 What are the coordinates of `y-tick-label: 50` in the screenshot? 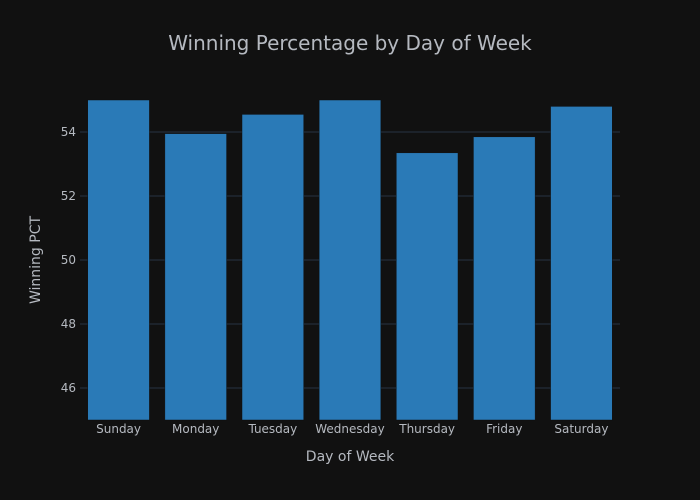 It's located at (68, 260).